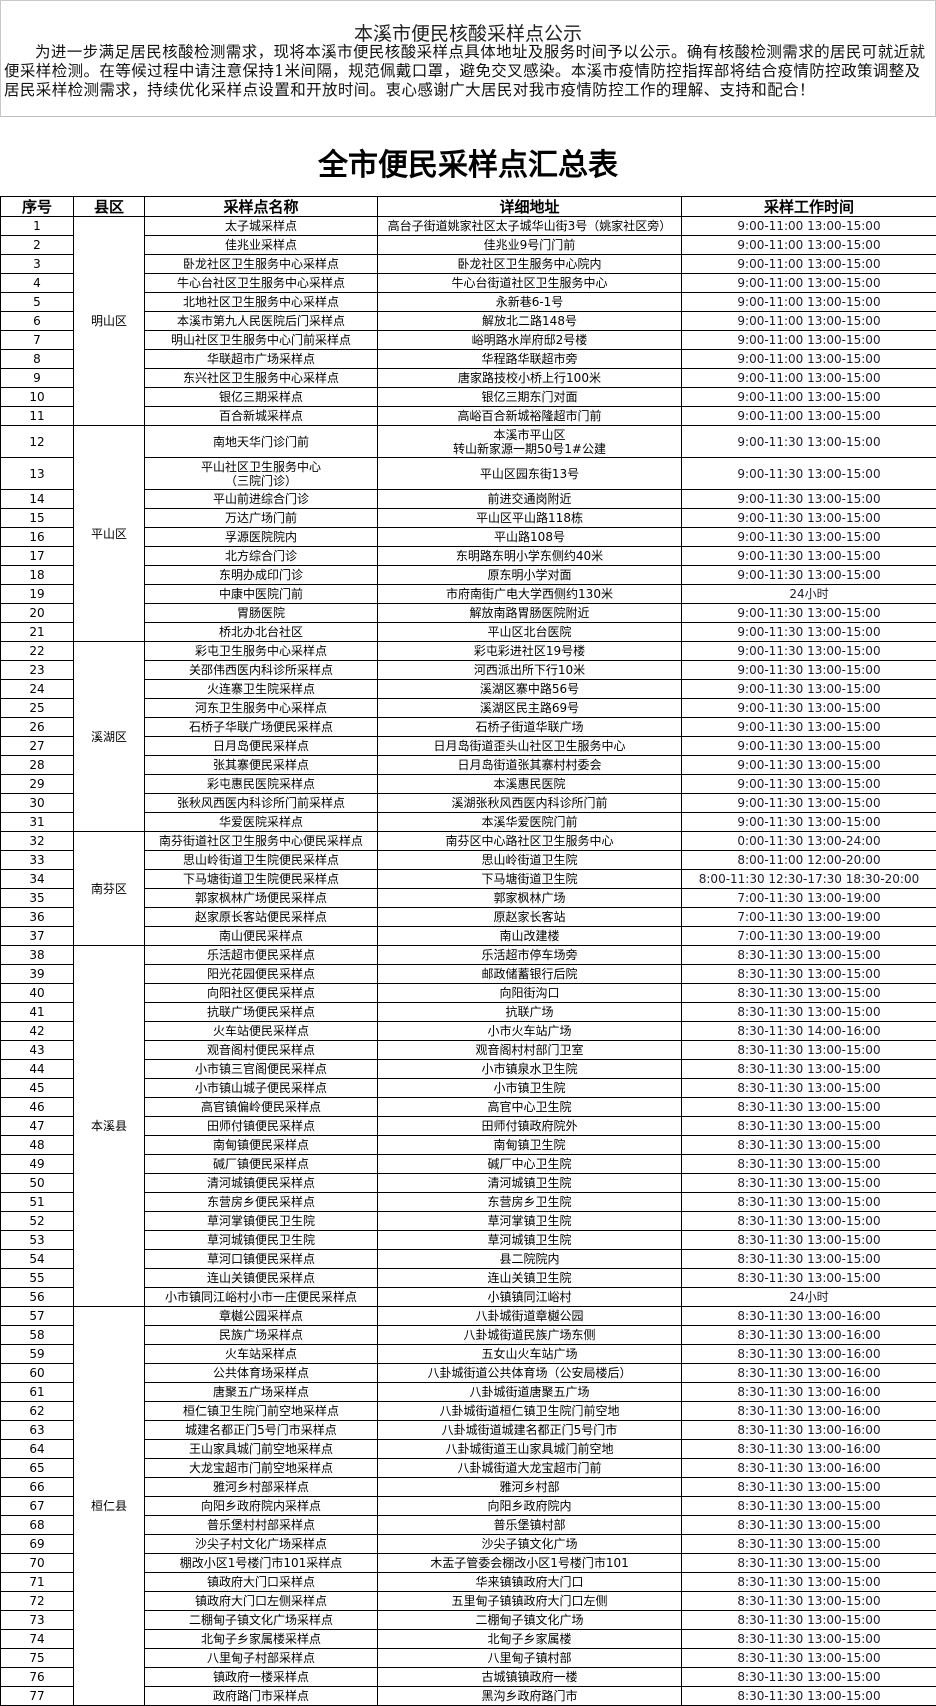 The height and width of the screenshot is (1706, 936). Describe the element at coordinates (37, 651) in the screenshot. I see `row-number: 22` at that location.